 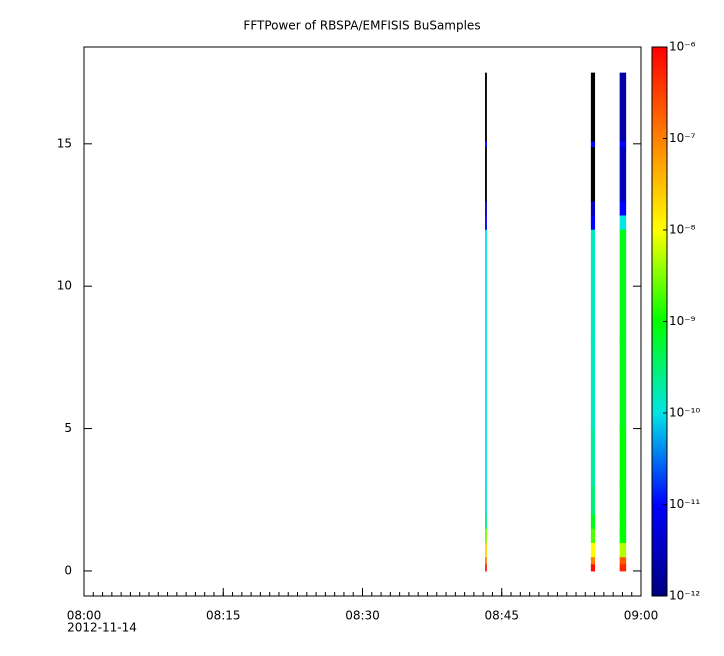 I want to click on x-tick-label: 08:15, so click(x=223, y=616).